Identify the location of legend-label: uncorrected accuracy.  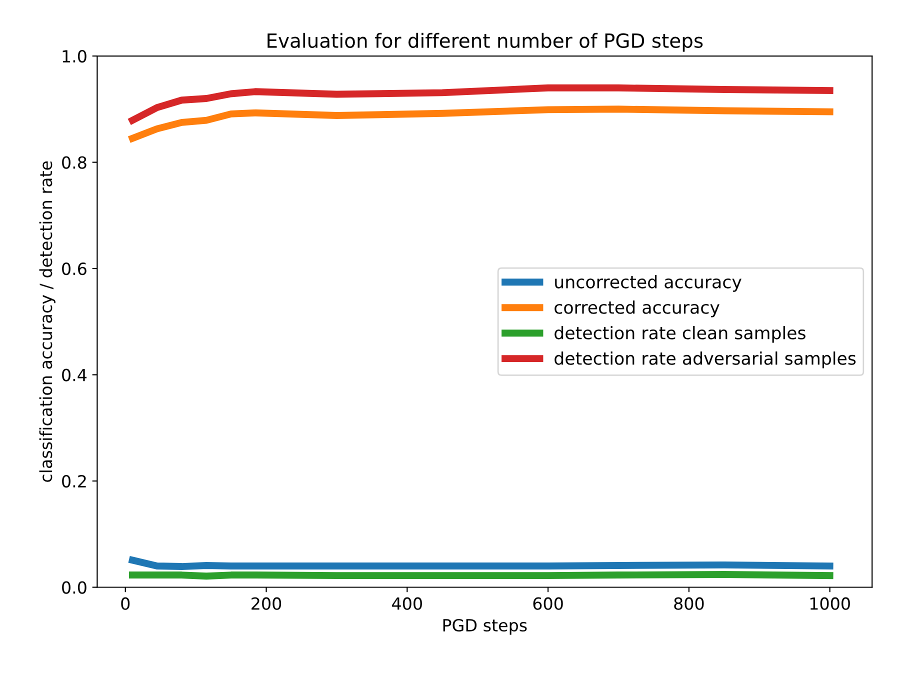
(648, 283).